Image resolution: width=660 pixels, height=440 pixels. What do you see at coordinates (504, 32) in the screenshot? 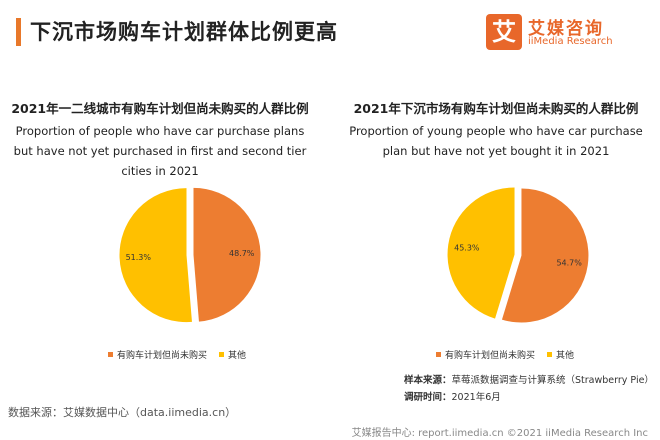
I see `logo-mark: 艾` at bounding box center [504, 32].